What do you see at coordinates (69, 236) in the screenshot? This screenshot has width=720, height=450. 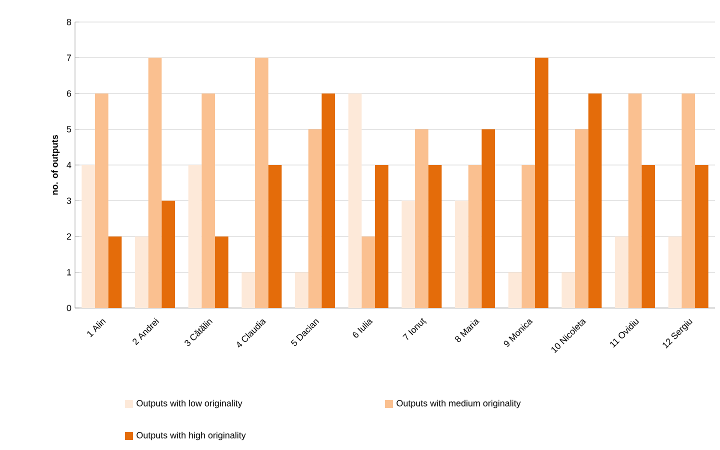 I see `y-tick-label: 2` at bounding box center [69, 236].